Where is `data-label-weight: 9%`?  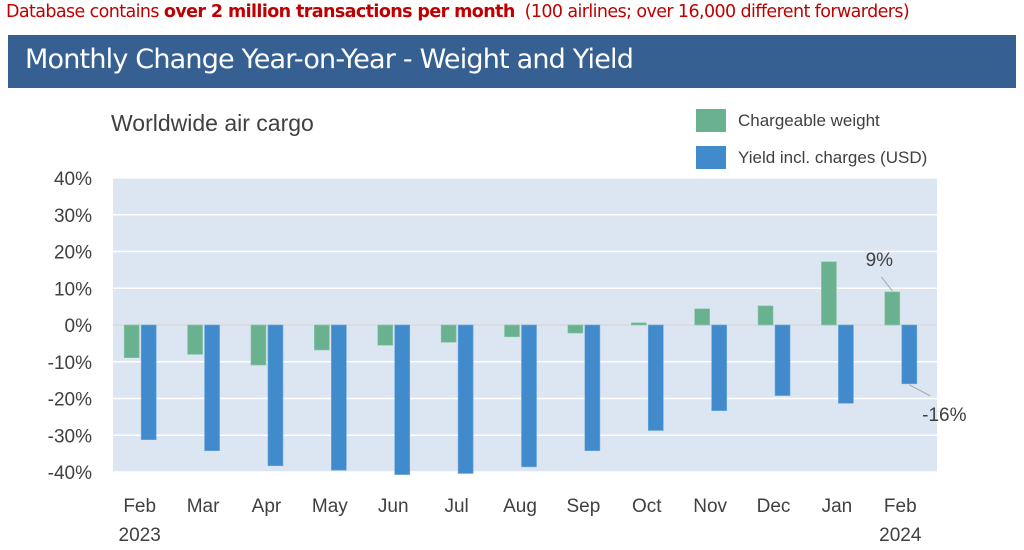
data-label-weight: 9% is located at coordinates (880, 260).